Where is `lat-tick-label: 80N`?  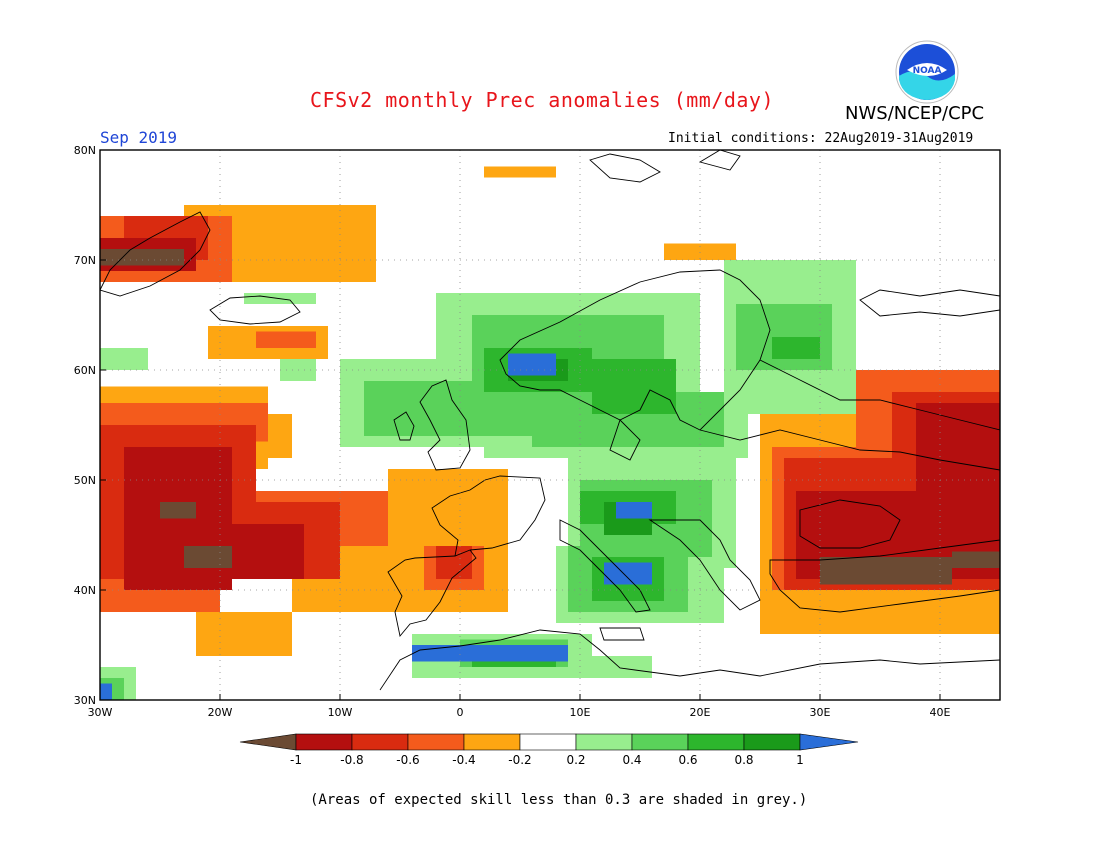 lat-tick-label: 80N is located at coordinates (85, 150).